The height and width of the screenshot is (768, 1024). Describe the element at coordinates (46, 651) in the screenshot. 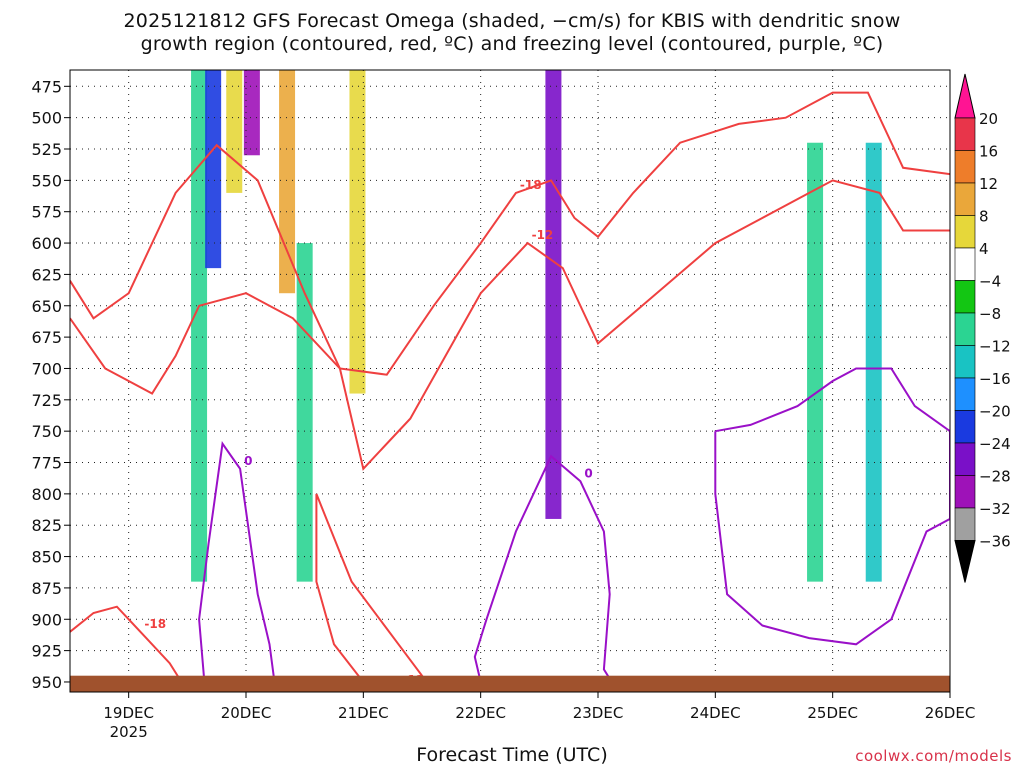

I see `y-tick-label: 925` at that location.